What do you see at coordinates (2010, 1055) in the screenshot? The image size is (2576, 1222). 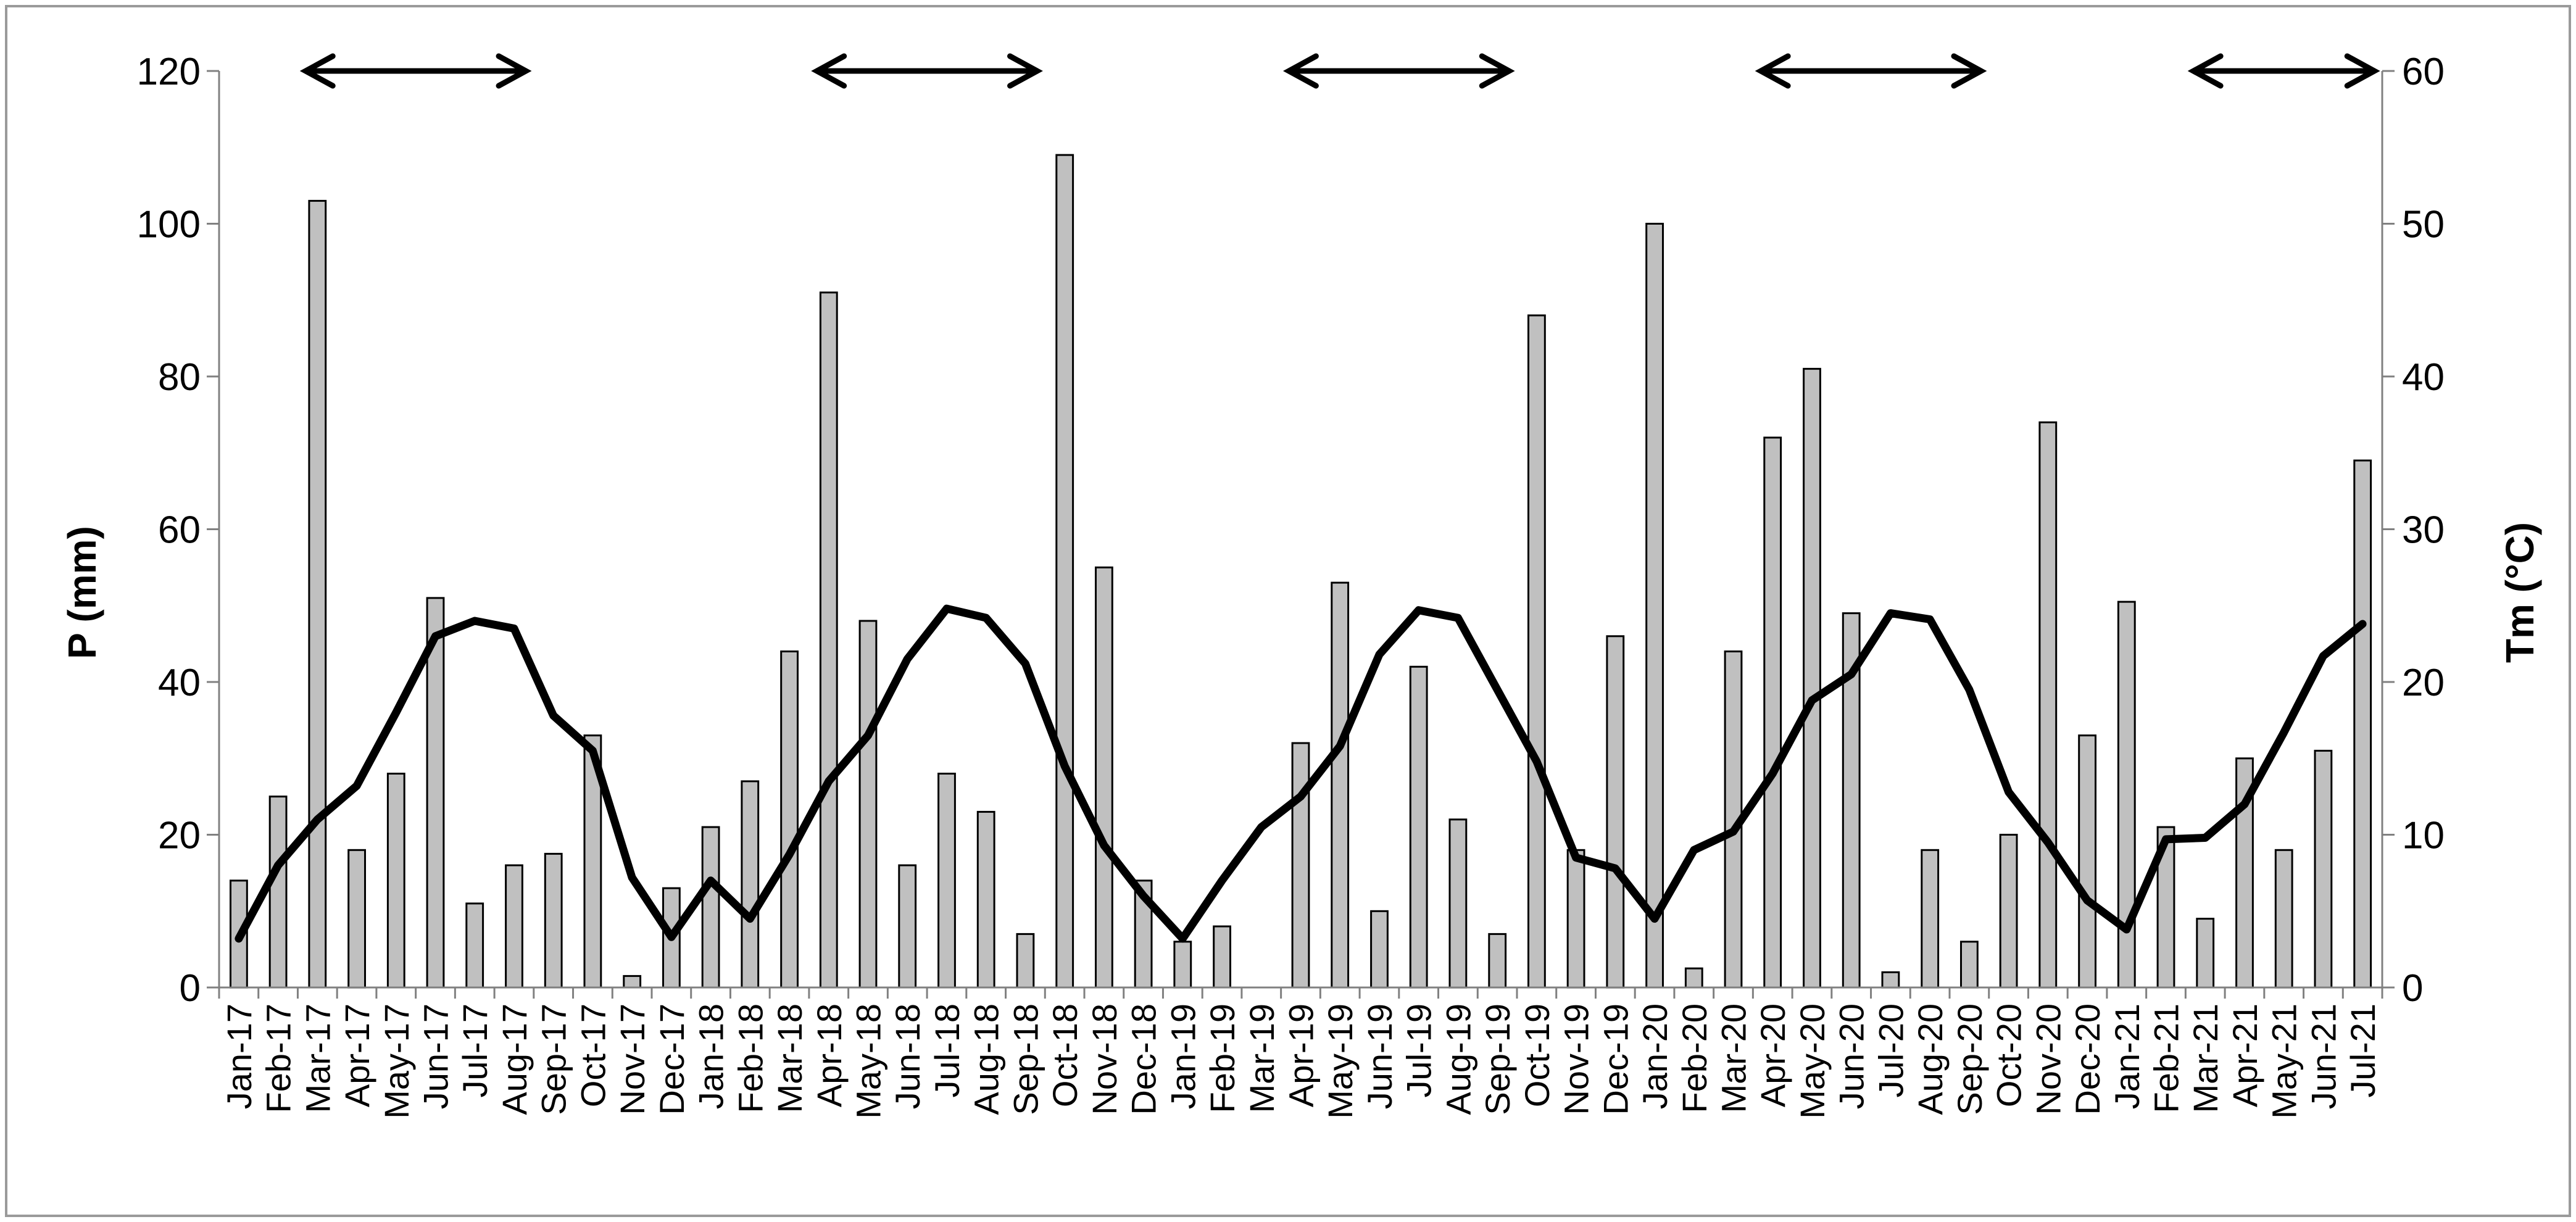 I see `x-tick-label-oct-20: Oct-20` at bounding box center [2010, 1055].